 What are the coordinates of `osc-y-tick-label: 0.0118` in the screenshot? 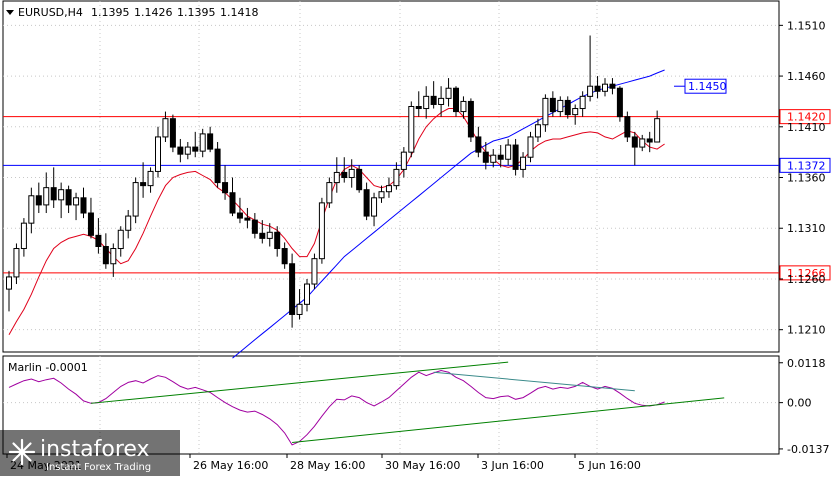 It's located at (806, 363).